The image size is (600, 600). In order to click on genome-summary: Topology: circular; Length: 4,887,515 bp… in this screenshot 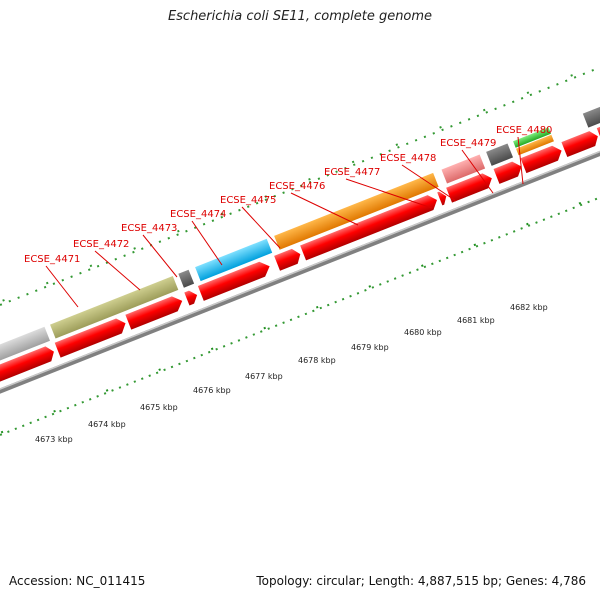, I will do `click(421, 581)`.